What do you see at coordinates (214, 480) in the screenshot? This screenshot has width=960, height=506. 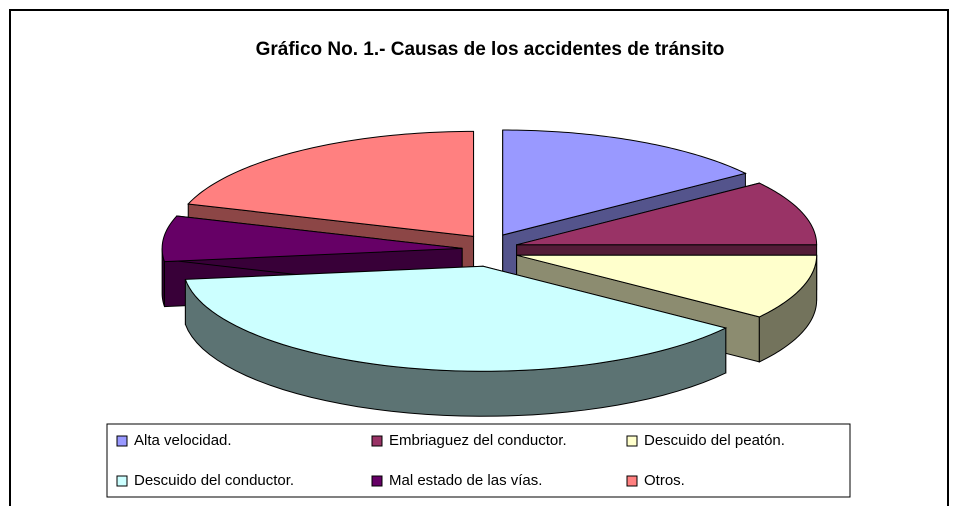 I see `legend-label: Descuido del conductor.` at bounding box center [214, 480].